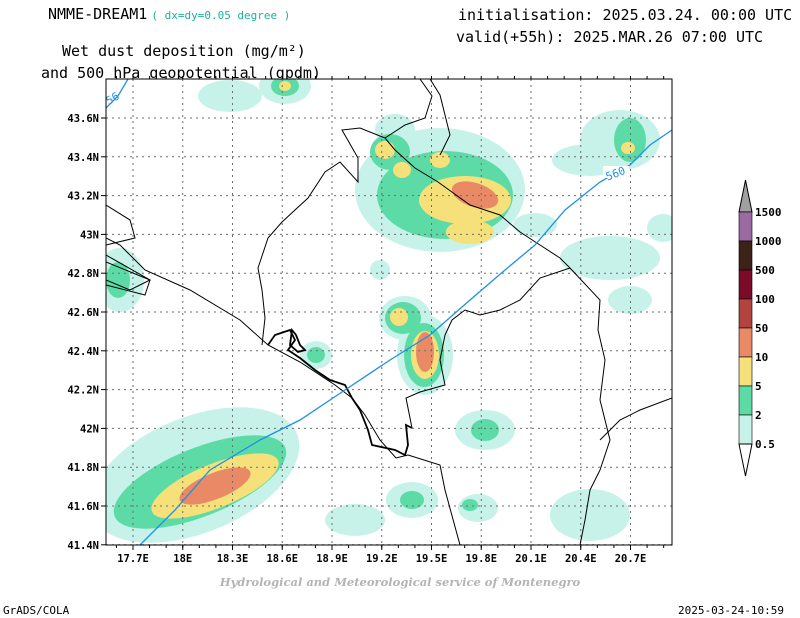 The height and width of the screenshot is (618, 800). Describe the element at coordinates (83, 468) in the screenshot. I see `lat-tick-label: 41.8N` at that location.